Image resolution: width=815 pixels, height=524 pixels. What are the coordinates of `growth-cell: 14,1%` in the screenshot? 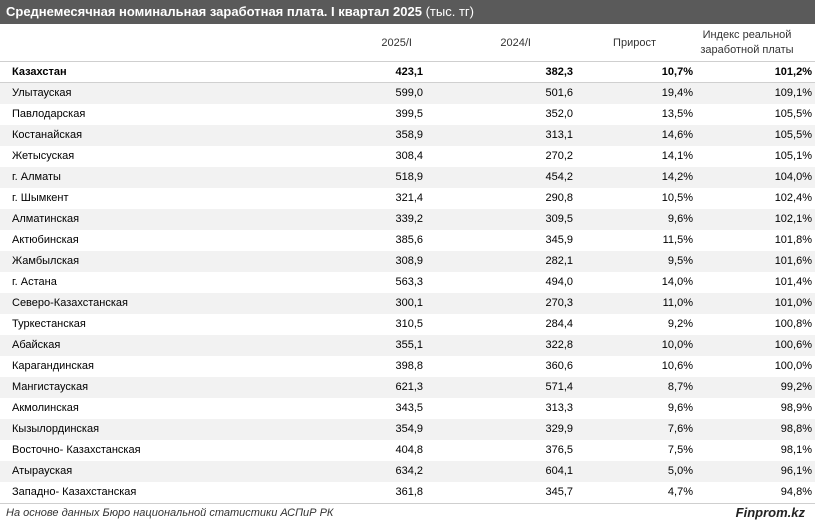 It's located at (677, 156).